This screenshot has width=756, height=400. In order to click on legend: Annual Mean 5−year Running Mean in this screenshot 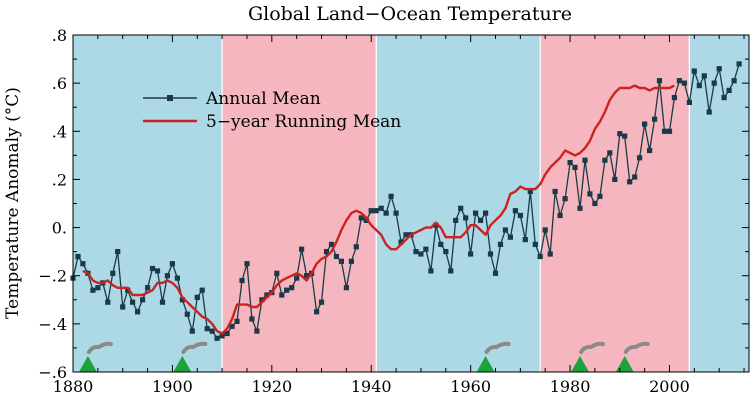, I will do `click(272, 110)`.